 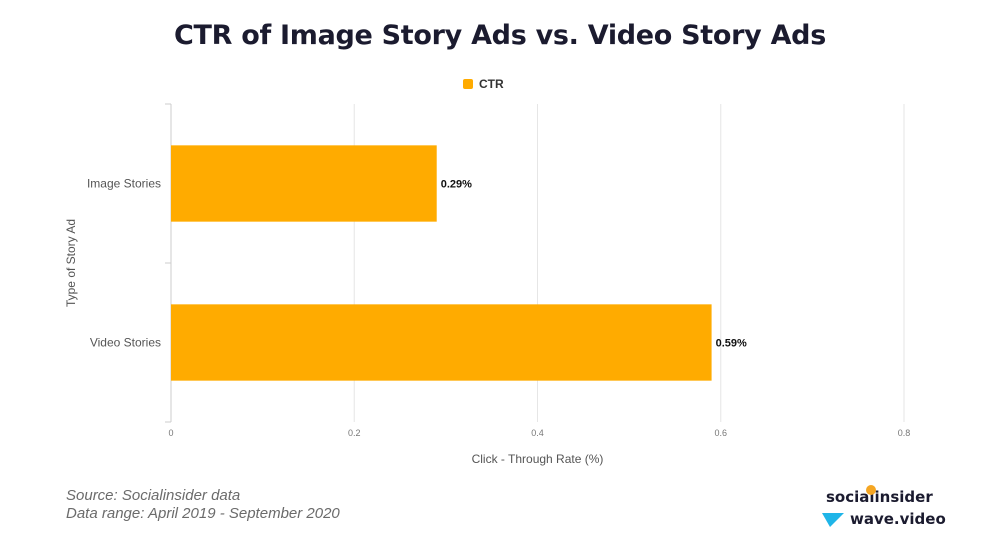 What do you see at coordinates (904, 433) in the screenshot?
I see `x-tick-label: 0.8` at bounding box center [904, 433].